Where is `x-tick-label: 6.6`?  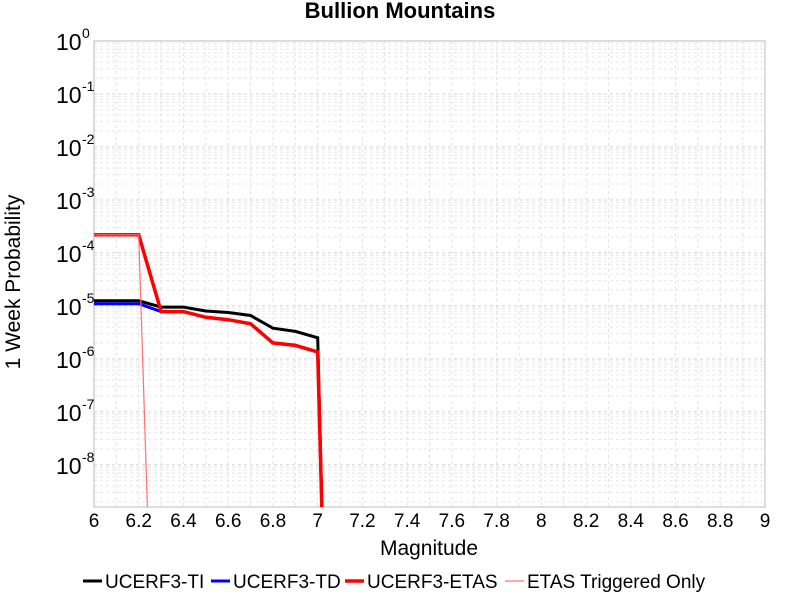 x-tick-label: 6.6 is located at coordinates (228, 521).